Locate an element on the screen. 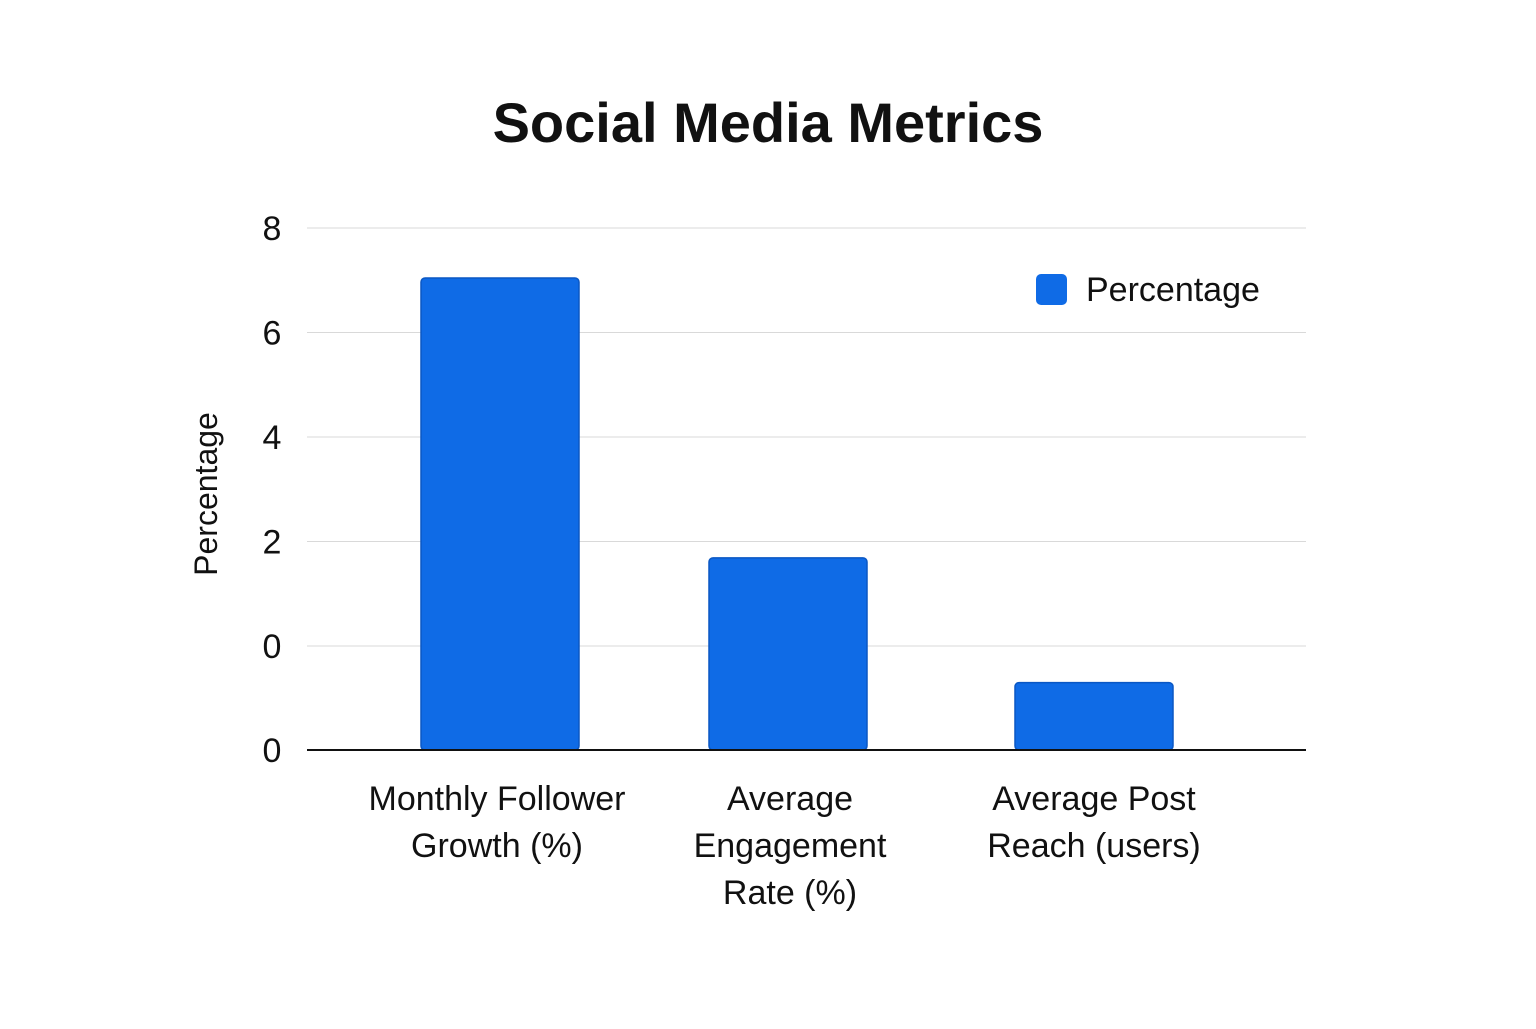 The image size is (1536, 1029). y-tick-label: 6 is located at coordinates (272, 334).